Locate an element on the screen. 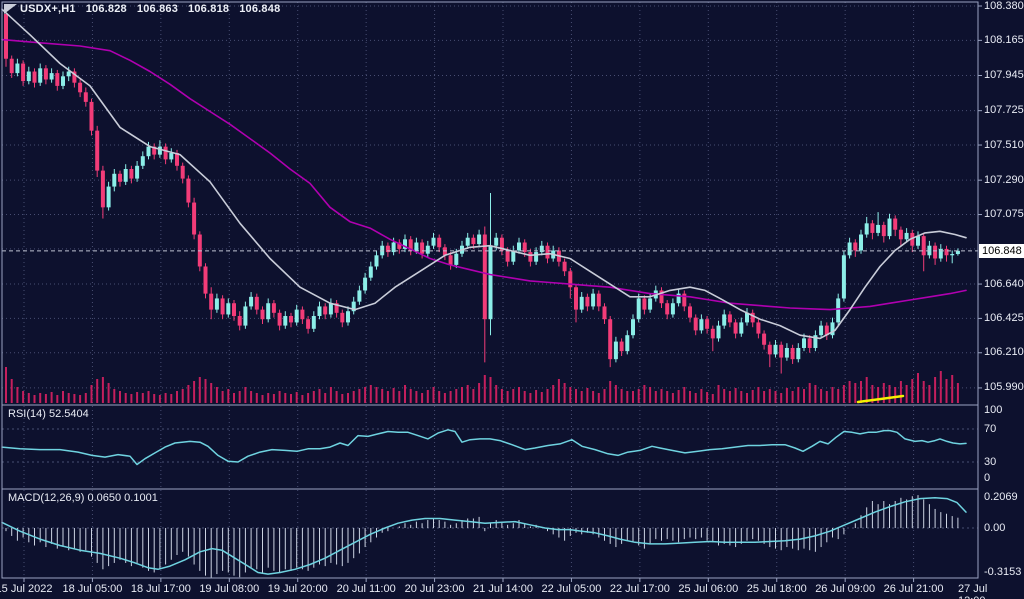  macd-signal-line is located at coordinates (484, 536).